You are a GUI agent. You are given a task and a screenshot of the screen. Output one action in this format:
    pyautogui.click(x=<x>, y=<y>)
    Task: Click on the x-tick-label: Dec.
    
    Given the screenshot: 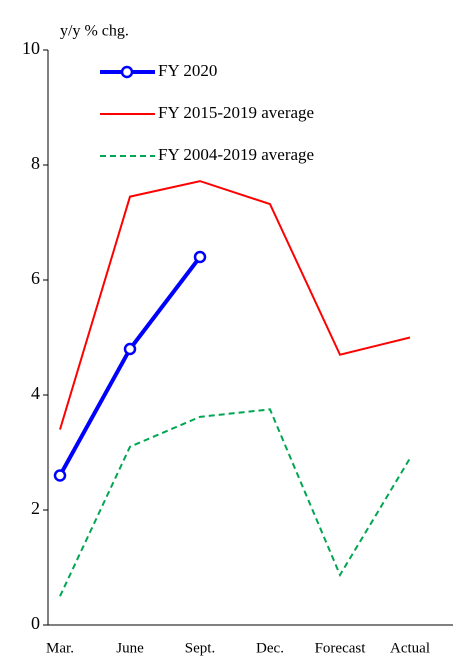 What is the action you would take?
    pyautogui.click(x=270, y=648)
    